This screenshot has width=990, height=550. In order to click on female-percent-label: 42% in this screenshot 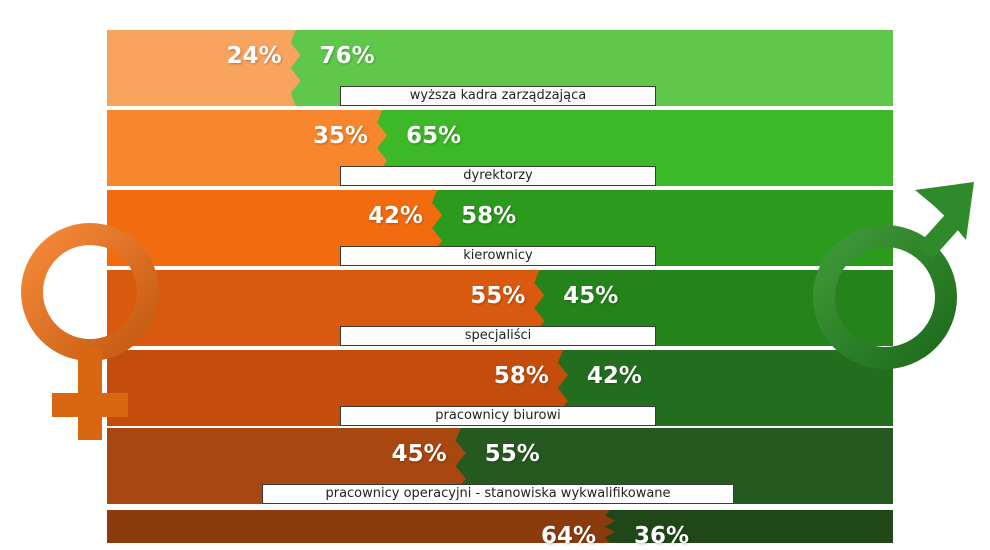, I will do `click(396, 216)`.